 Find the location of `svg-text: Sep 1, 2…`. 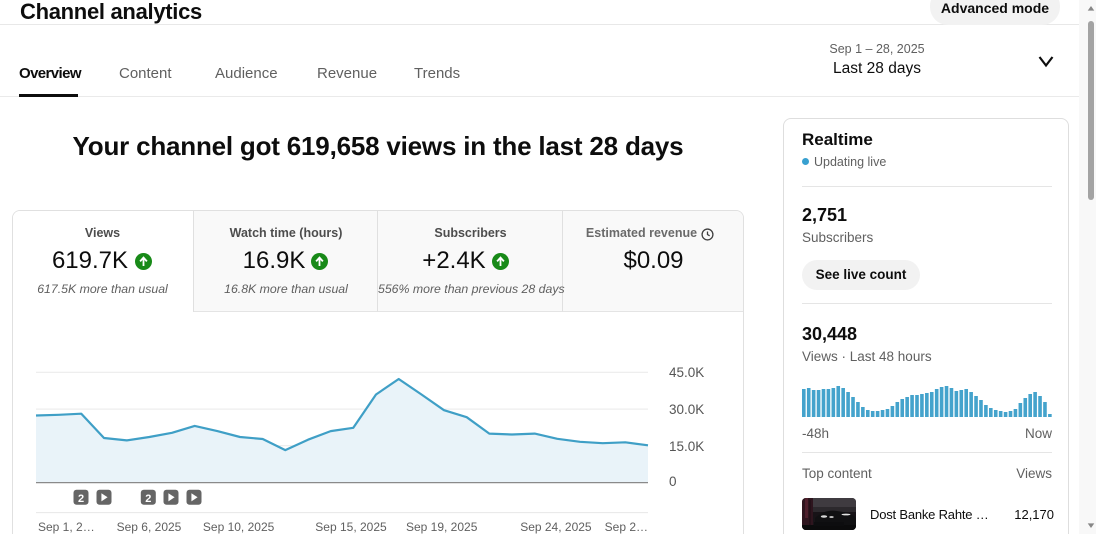

svg-text: Sep 1, 2… is located at coordinates (66, 527).